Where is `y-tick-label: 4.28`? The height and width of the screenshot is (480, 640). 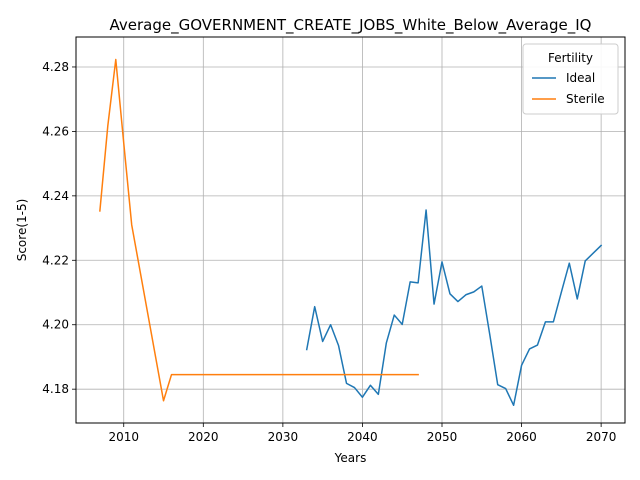
y-tick-label: 4.28 is located at coordinates (55, 67).